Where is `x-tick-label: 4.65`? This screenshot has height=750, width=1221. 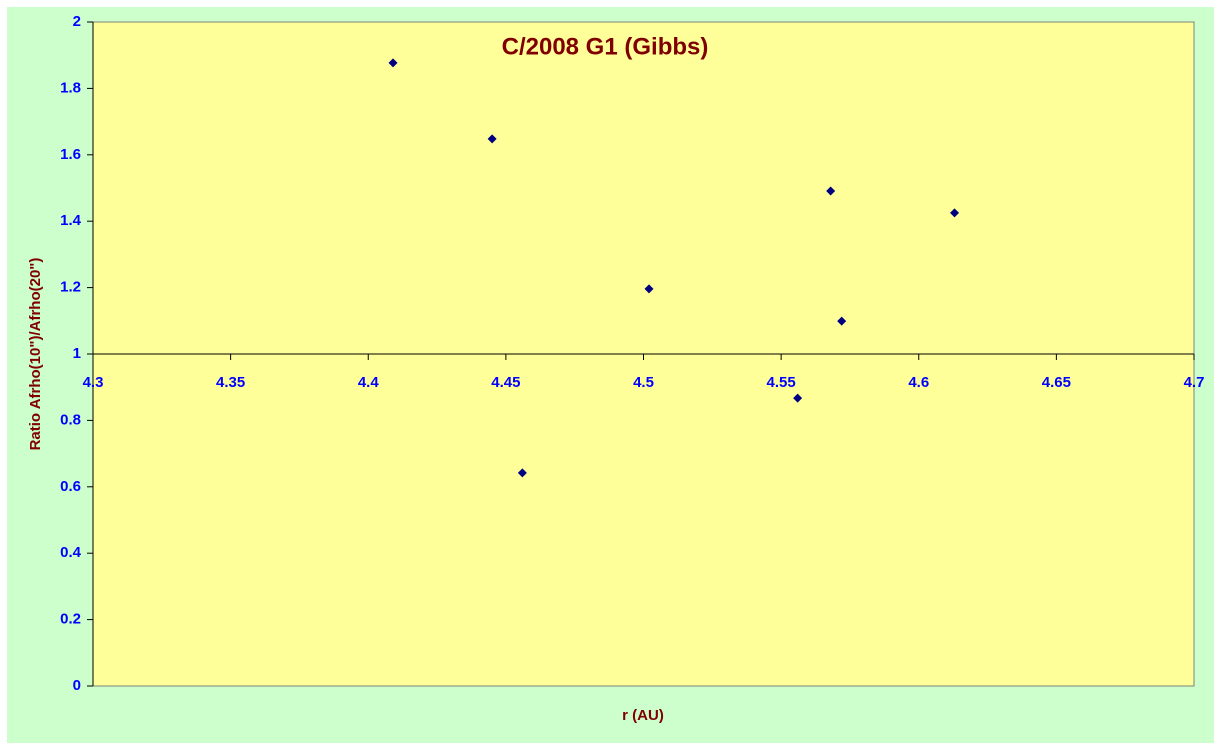
x-tick-label: 4.65 is located at coordinates (1056, 382).